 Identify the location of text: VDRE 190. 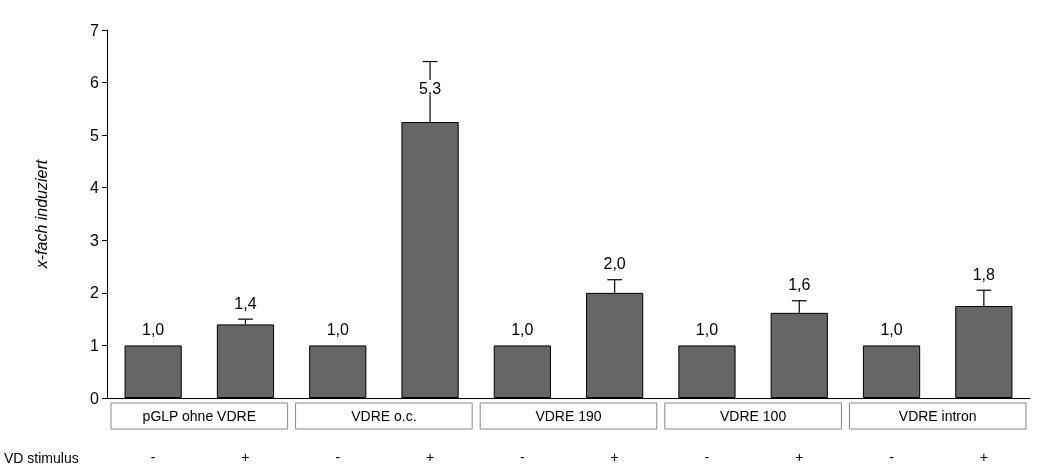
(568, 416).